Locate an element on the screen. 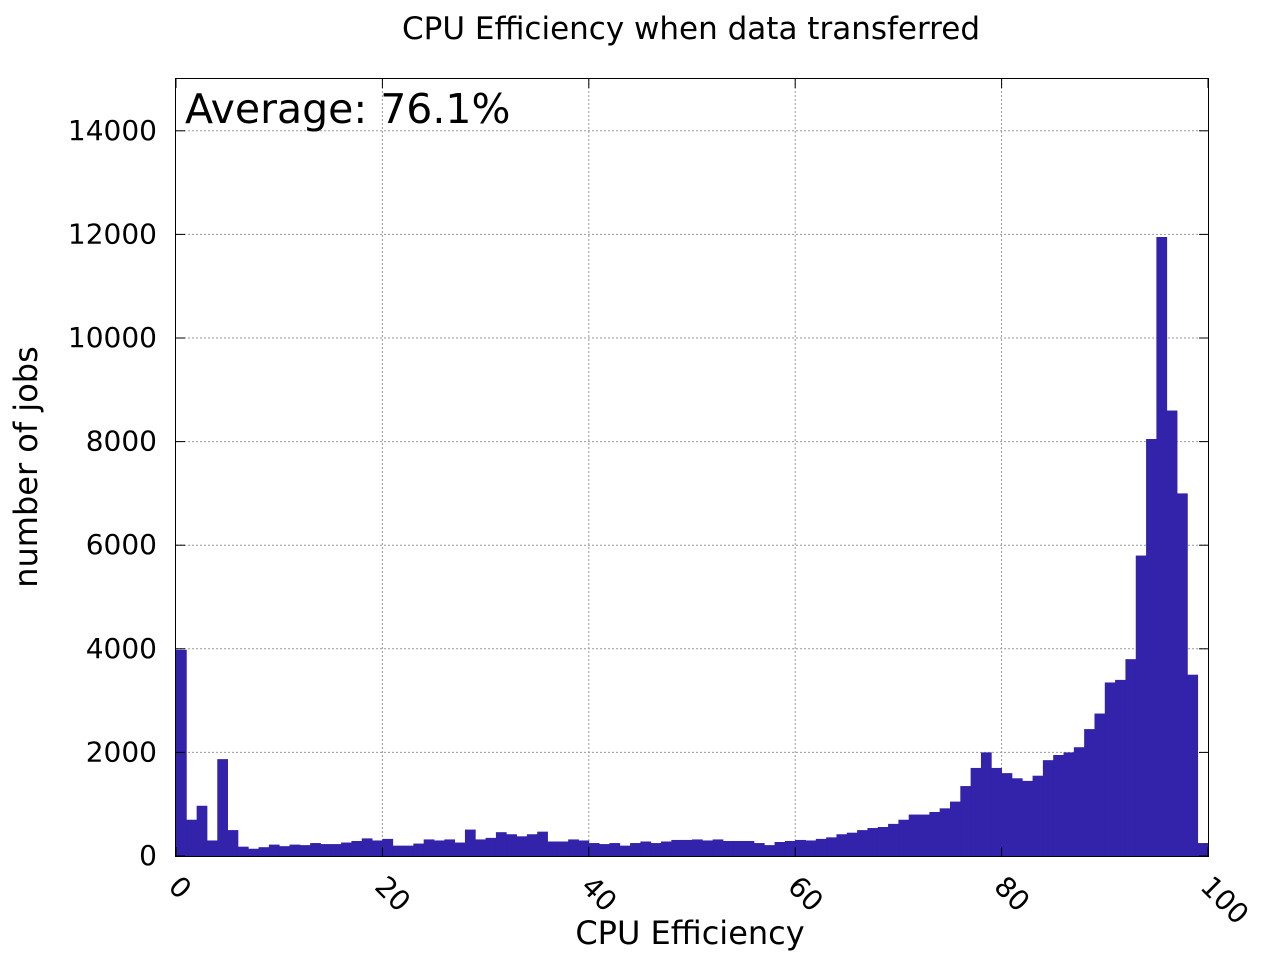 This screenshot has width=1280, height=960. x-tick-label: 100 is located at coordinates (1224, 900).